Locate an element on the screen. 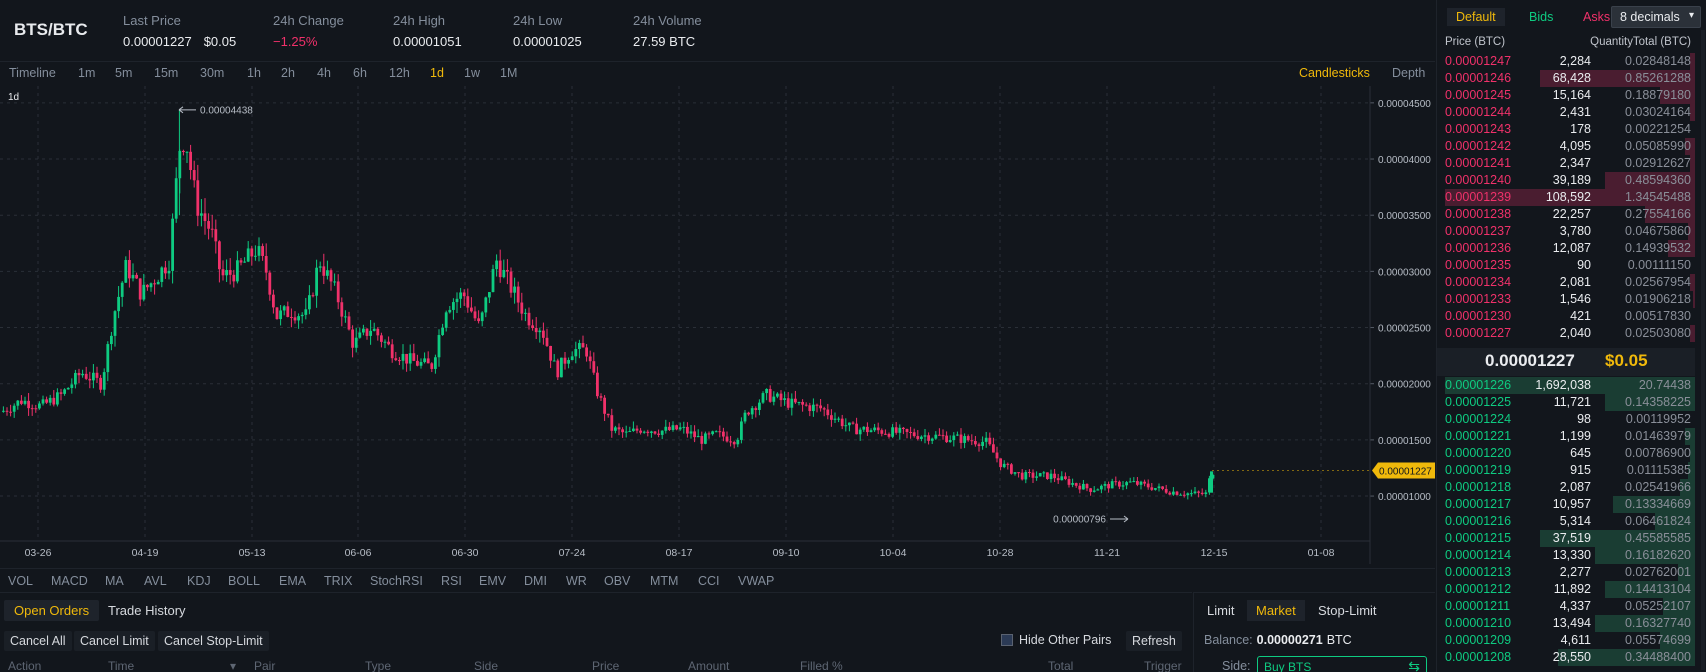  tab-stop-limit: Stop-Limit is located at coordinates (1347, 610).